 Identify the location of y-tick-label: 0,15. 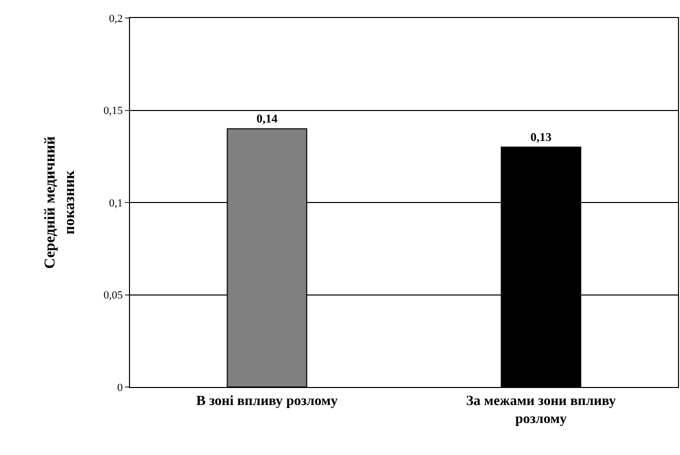
(114, 111).